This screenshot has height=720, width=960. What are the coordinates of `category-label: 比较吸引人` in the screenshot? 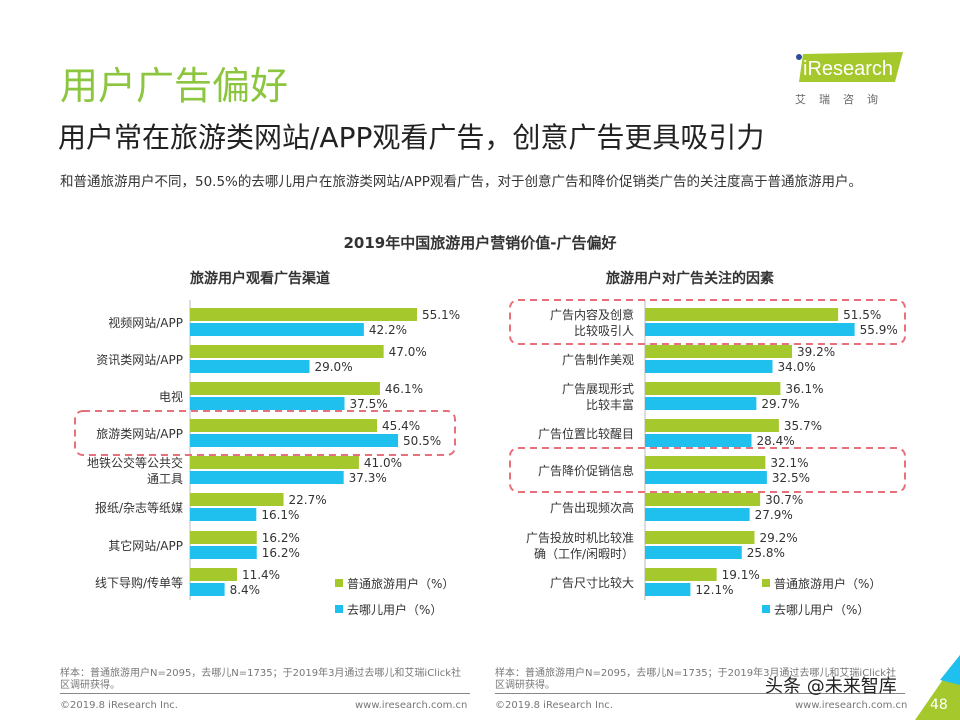 It's located at (604, 330).